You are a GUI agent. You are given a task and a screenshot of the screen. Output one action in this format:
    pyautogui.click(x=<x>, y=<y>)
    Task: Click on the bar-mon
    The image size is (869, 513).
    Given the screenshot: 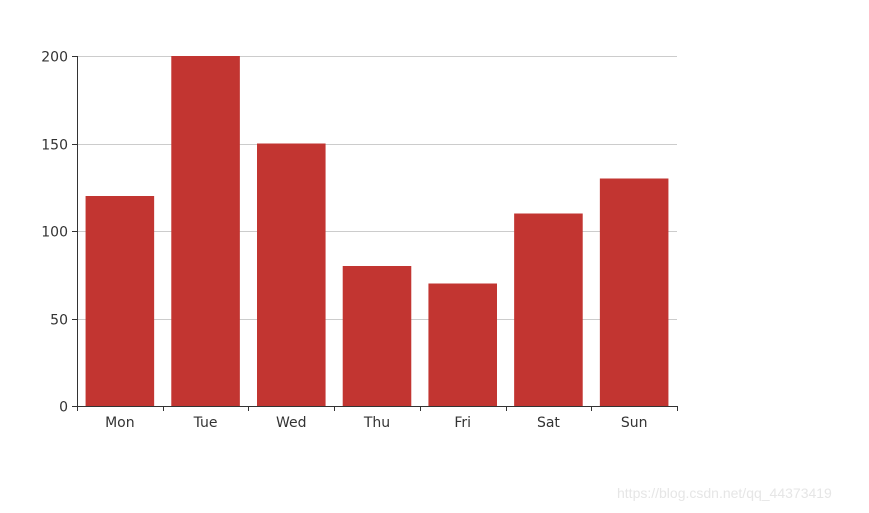 What is the action you would take?
    pyautogui.click(x=120, y=301)
    